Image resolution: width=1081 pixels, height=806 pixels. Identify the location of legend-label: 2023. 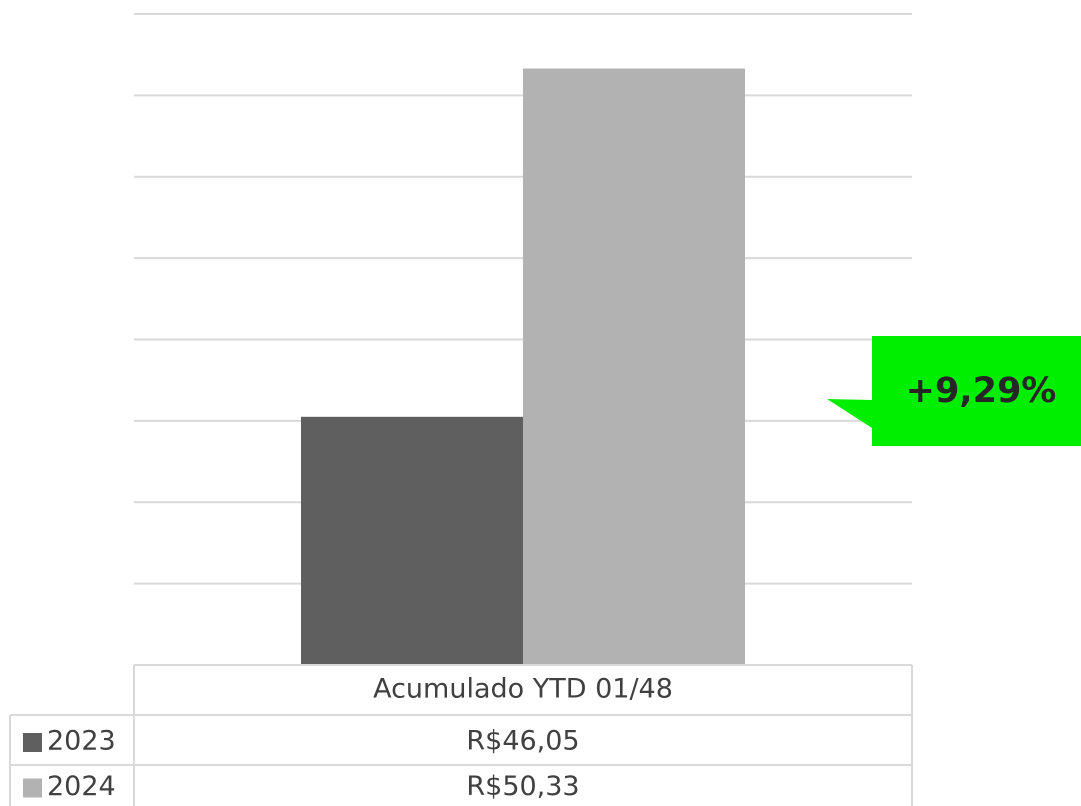
(81, 741).